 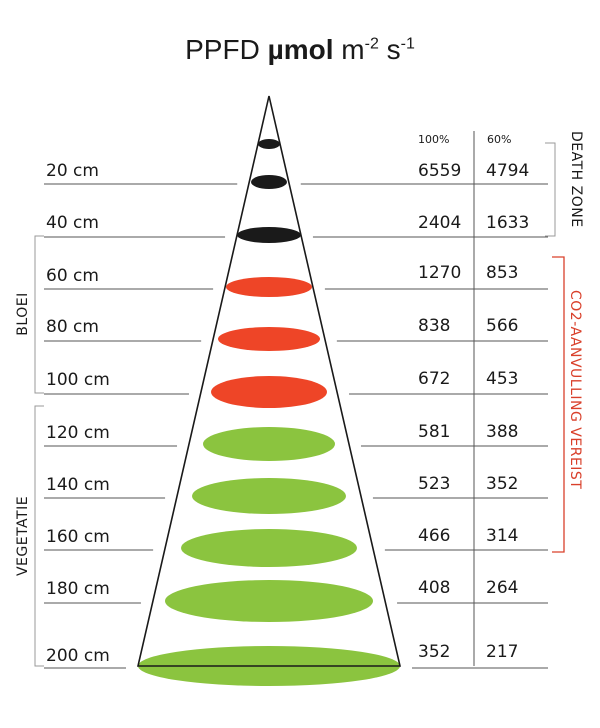 What do you see at coordinates (407, 44) in the screenshot?
I see `title-s-exp: -1` at bounding box center [407, 44].